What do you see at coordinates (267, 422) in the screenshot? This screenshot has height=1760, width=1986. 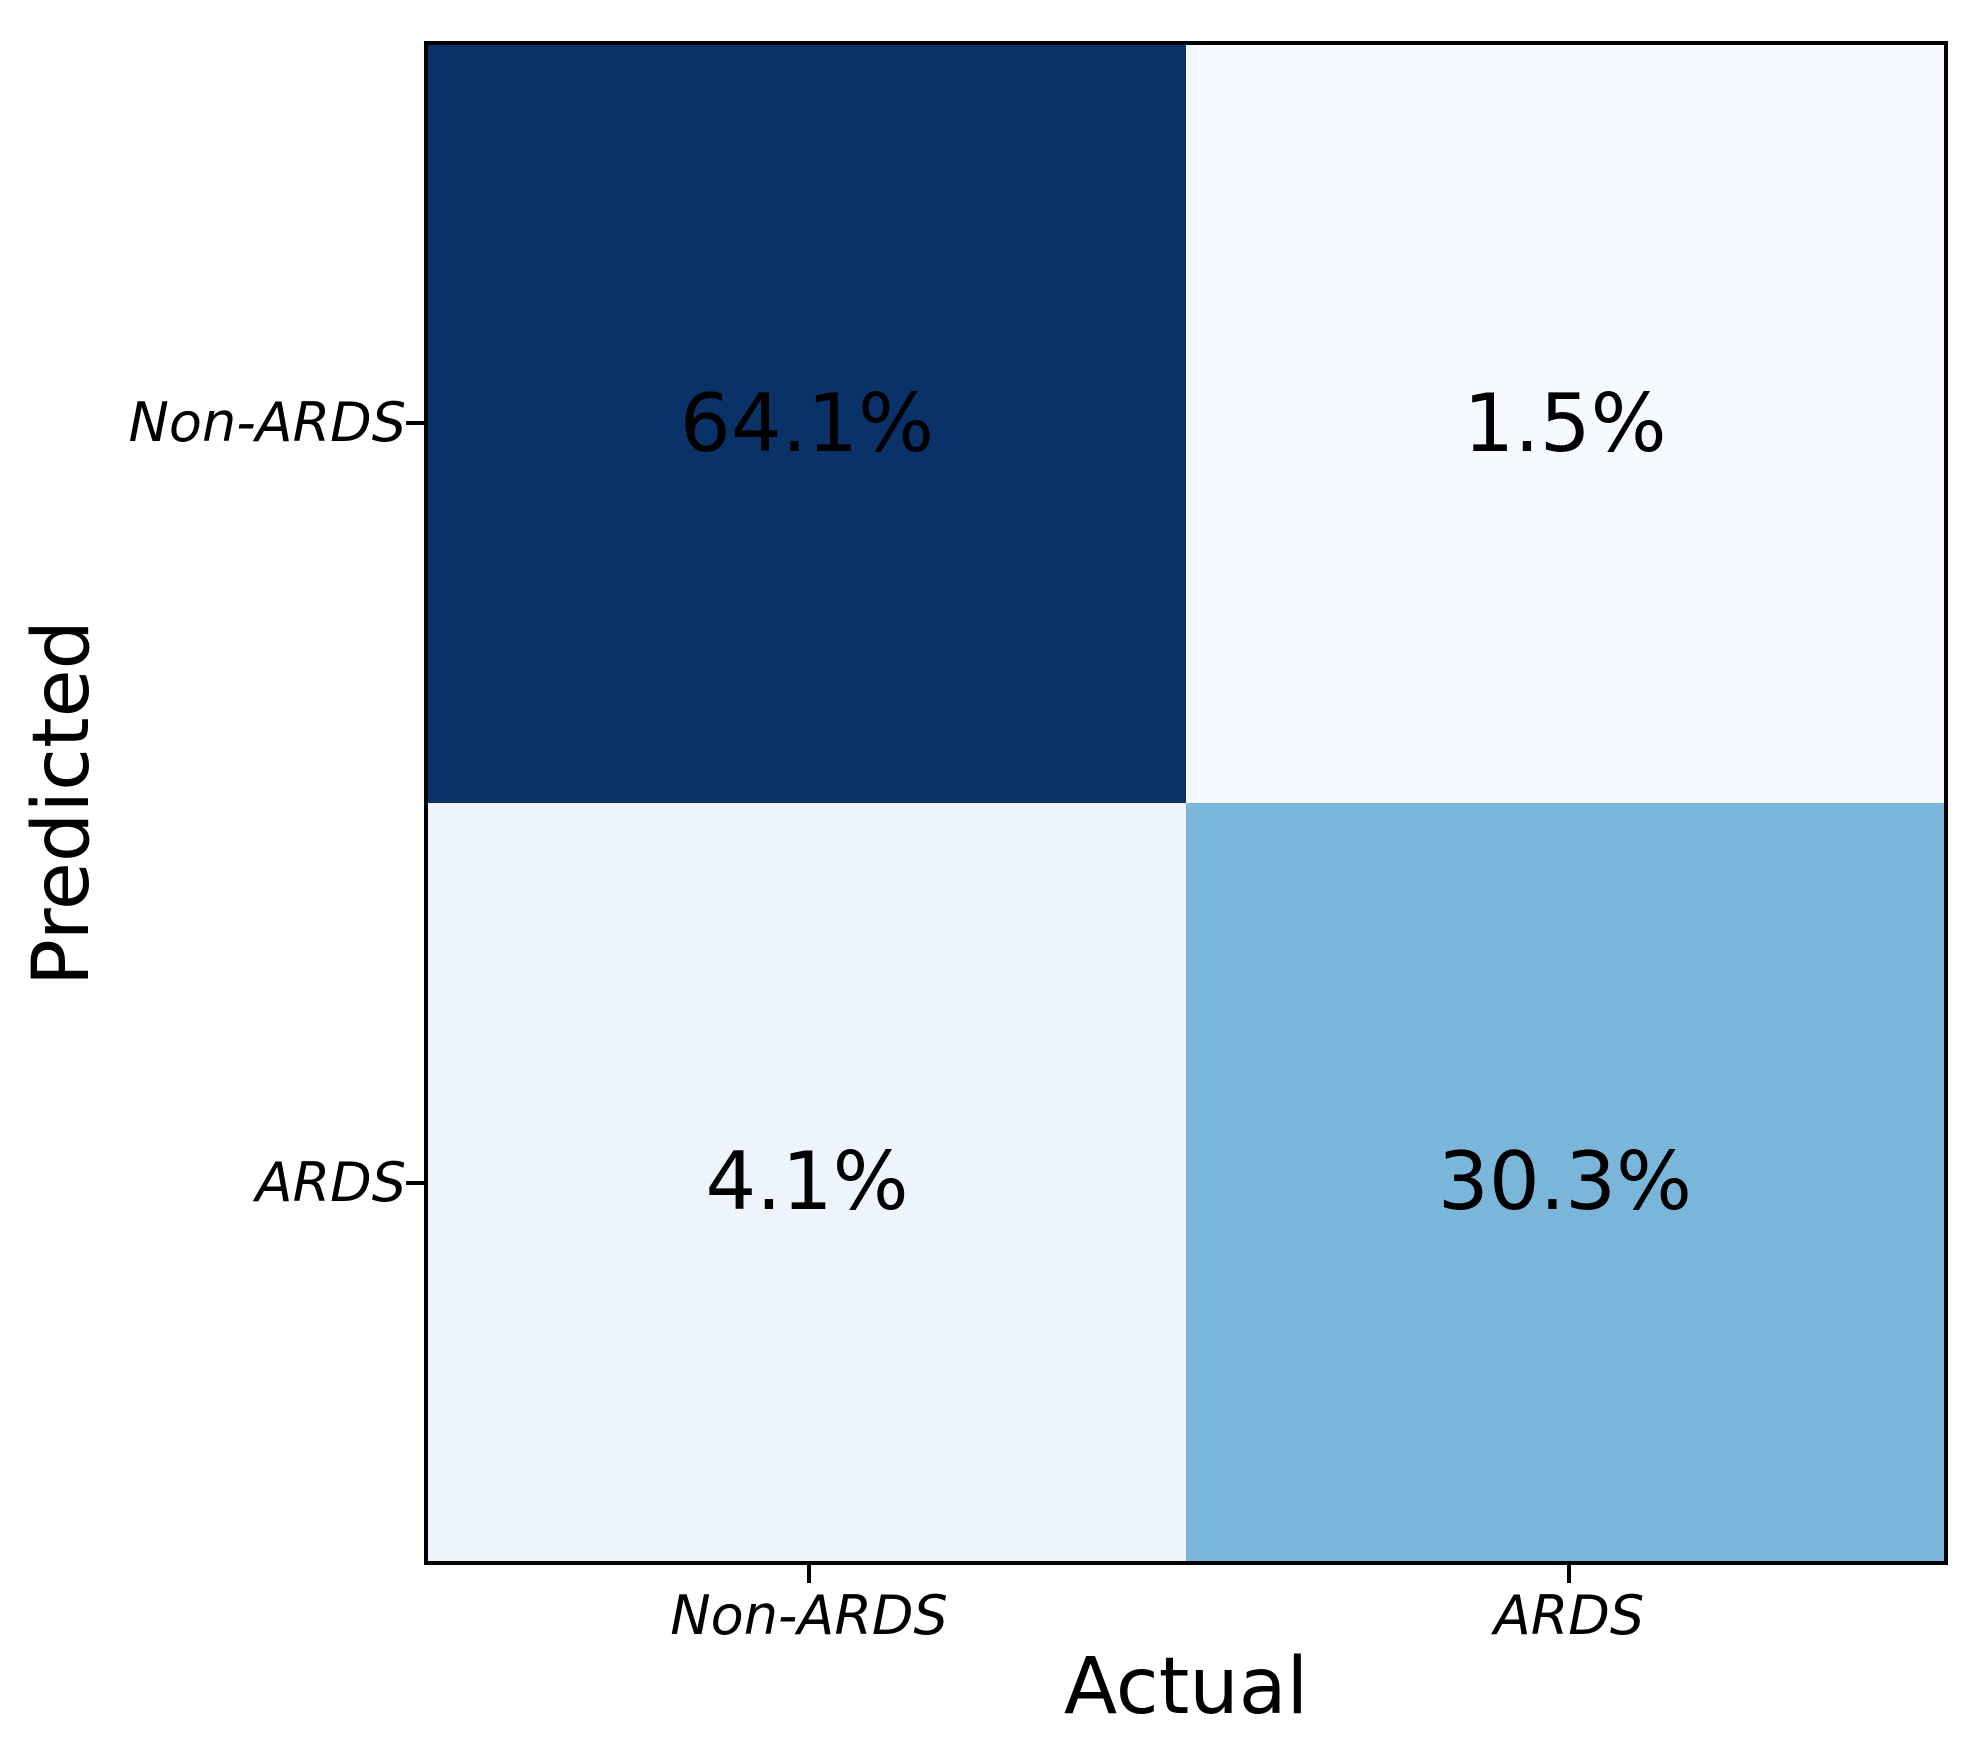 I see `y-tick-label-non-ards: Non-ARDS` at bounding box center [267, 422].